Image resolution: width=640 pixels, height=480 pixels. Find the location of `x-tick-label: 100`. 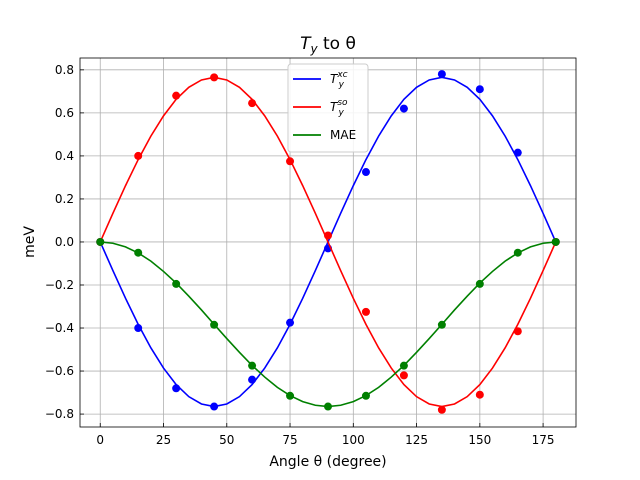

x-tick-label: 100 is located at coordinates (353, 440).